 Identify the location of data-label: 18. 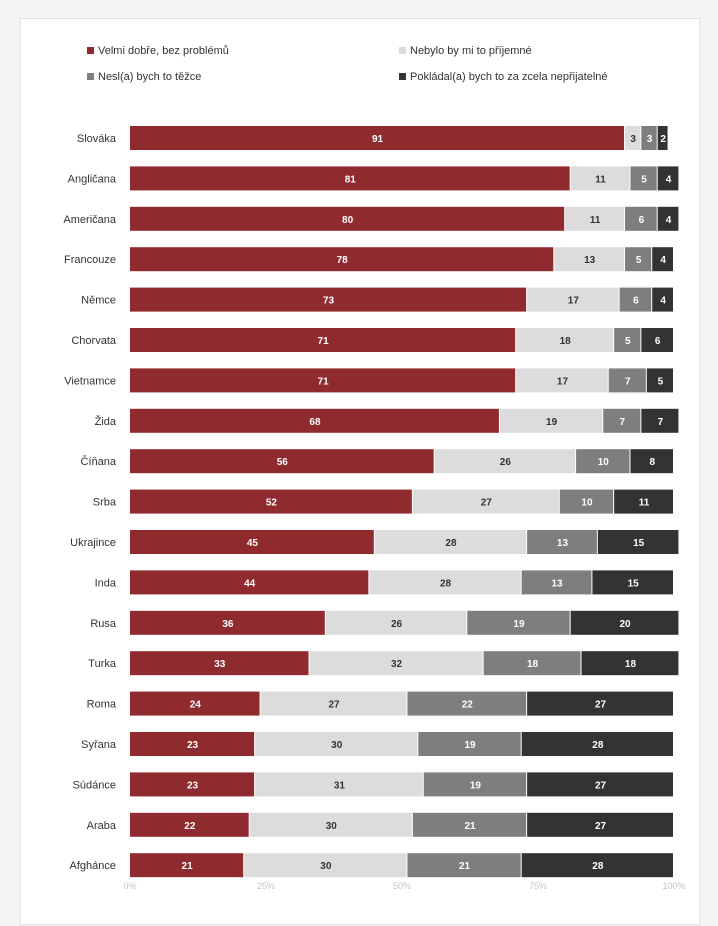
(566, 341).